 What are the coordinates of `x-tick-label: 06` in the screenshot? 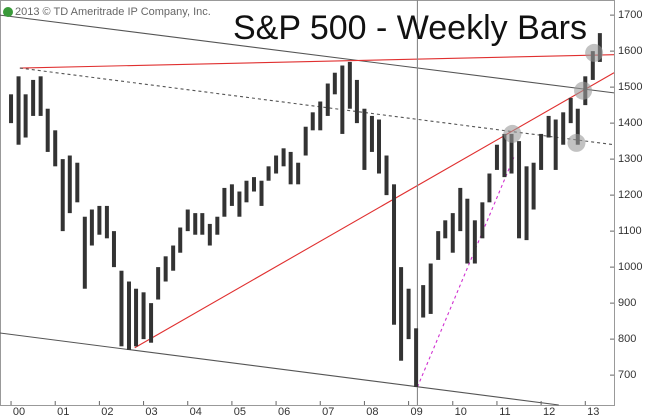 It's located at (284, 412).